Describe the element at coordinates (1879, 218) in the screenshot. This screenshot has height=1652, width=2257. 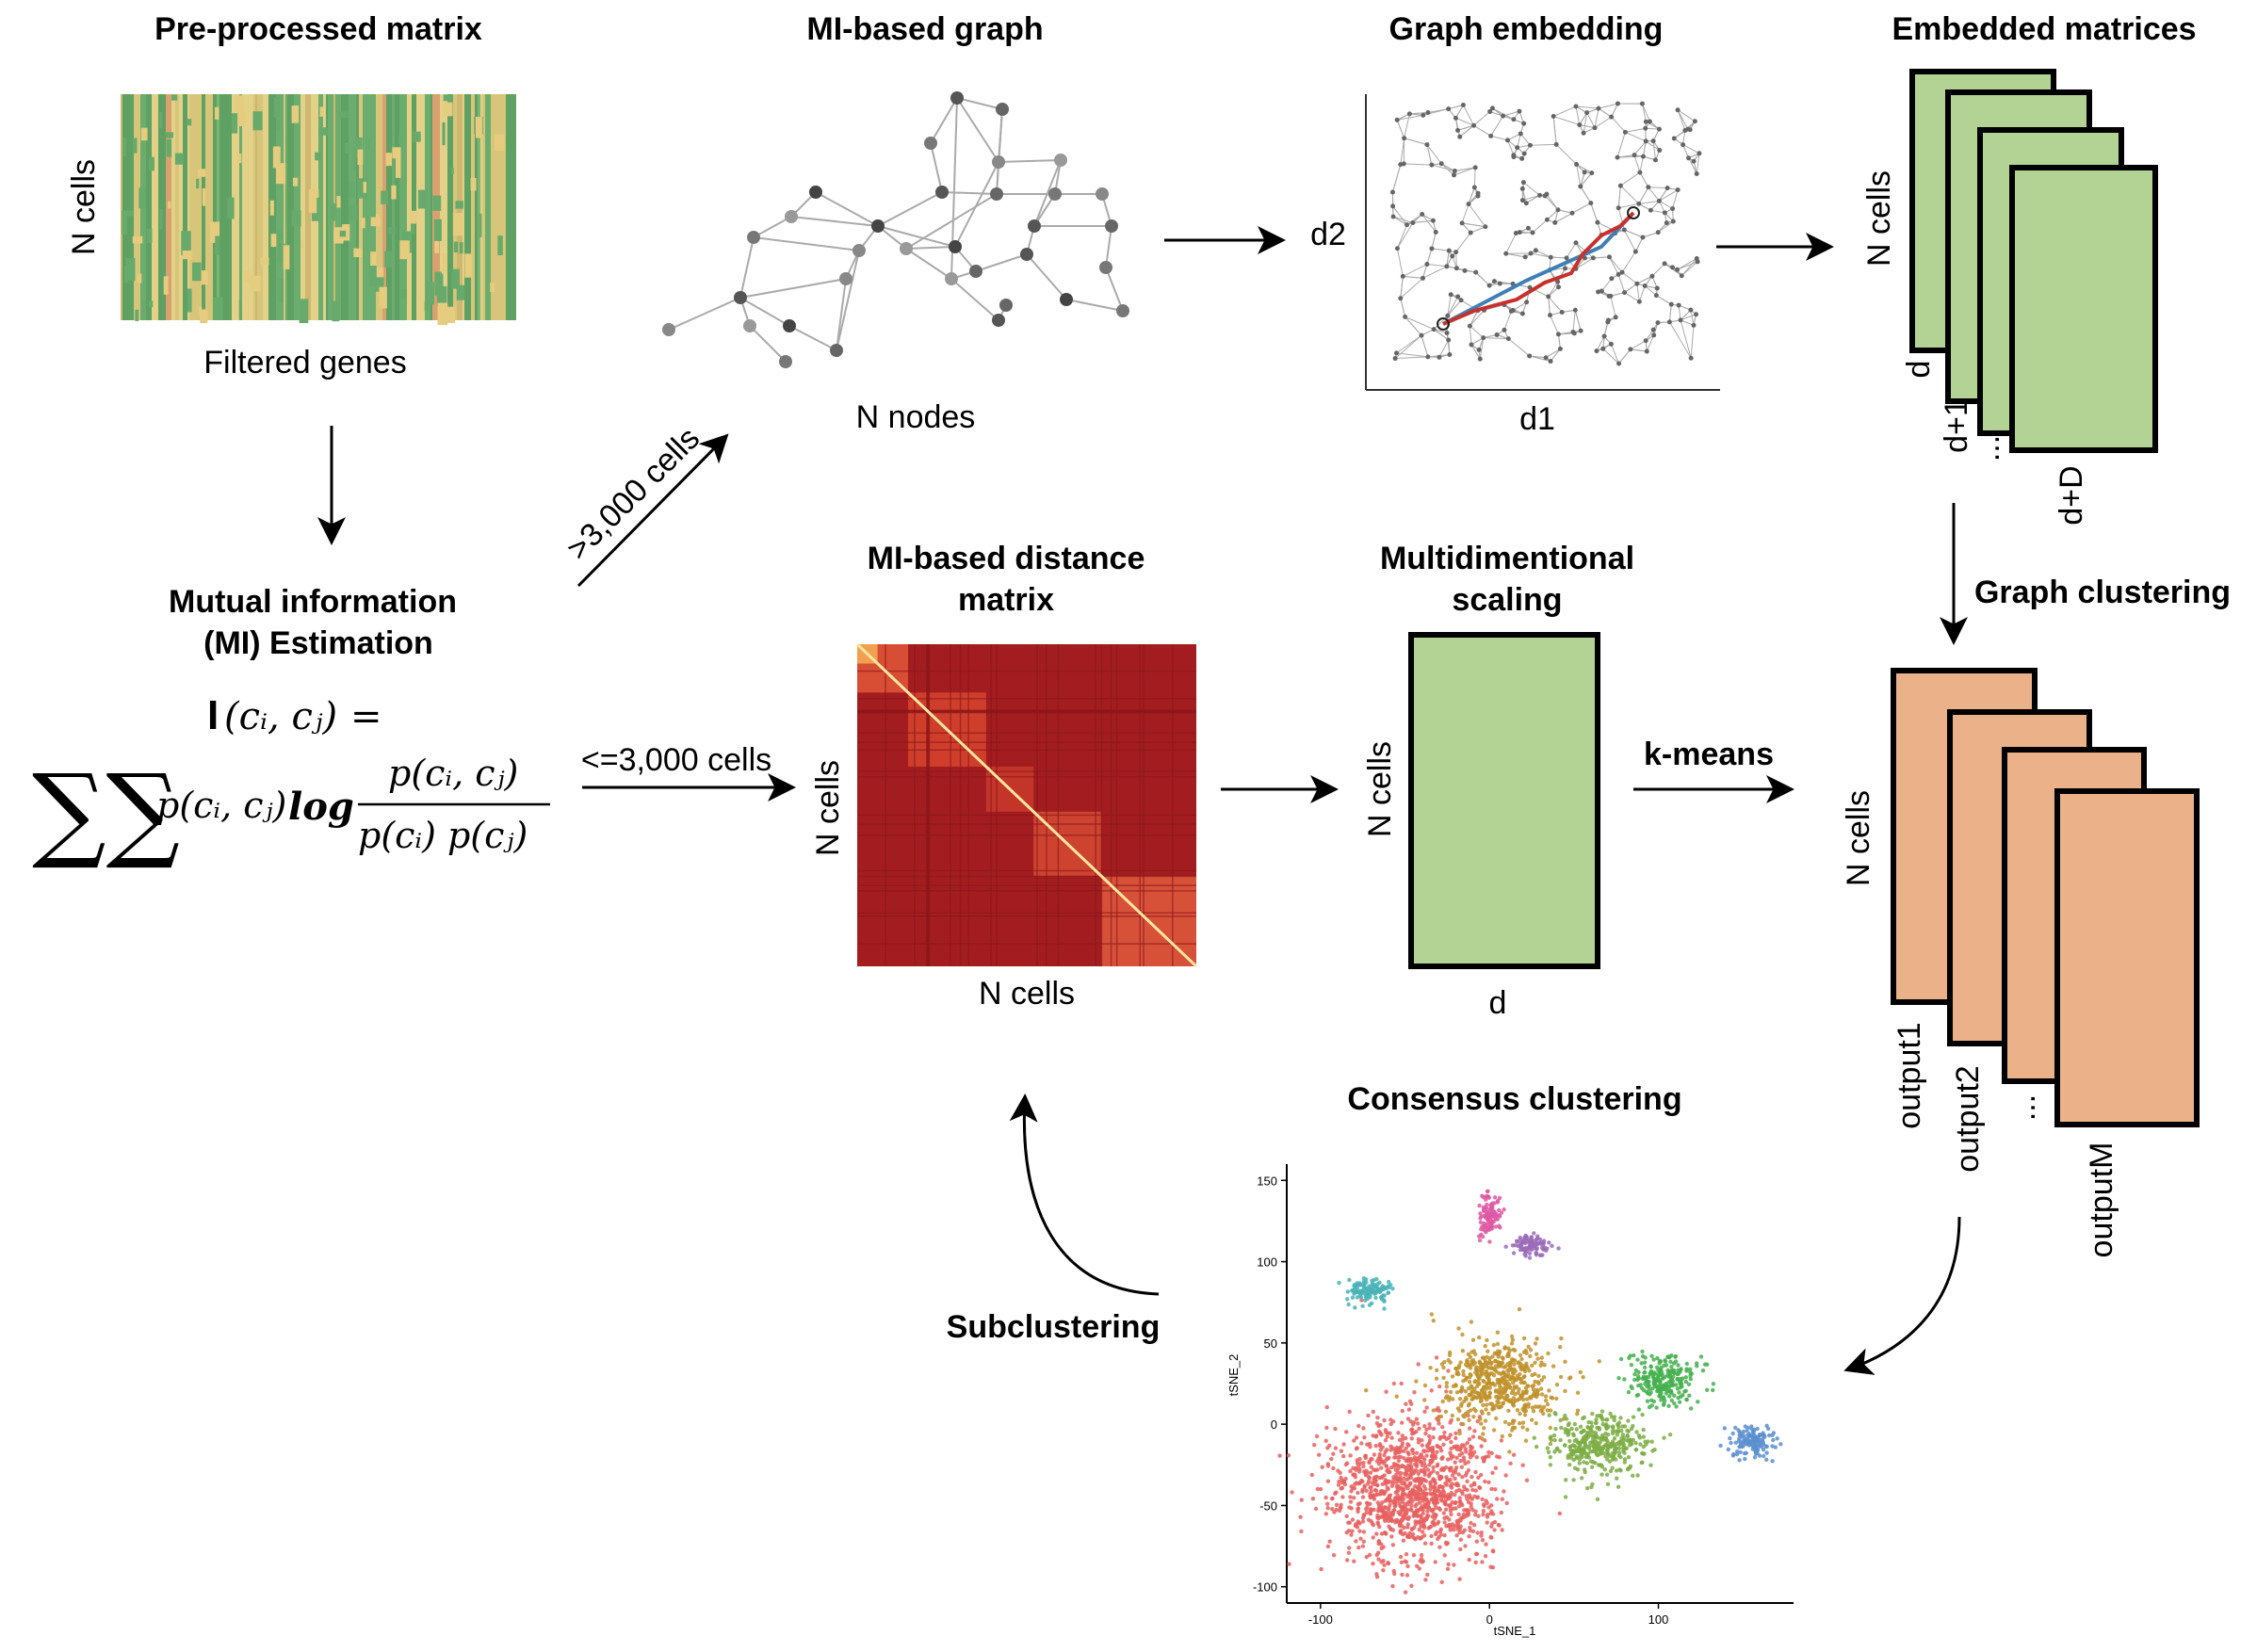
I see `embedded-ncells-label: N cells` at that location.